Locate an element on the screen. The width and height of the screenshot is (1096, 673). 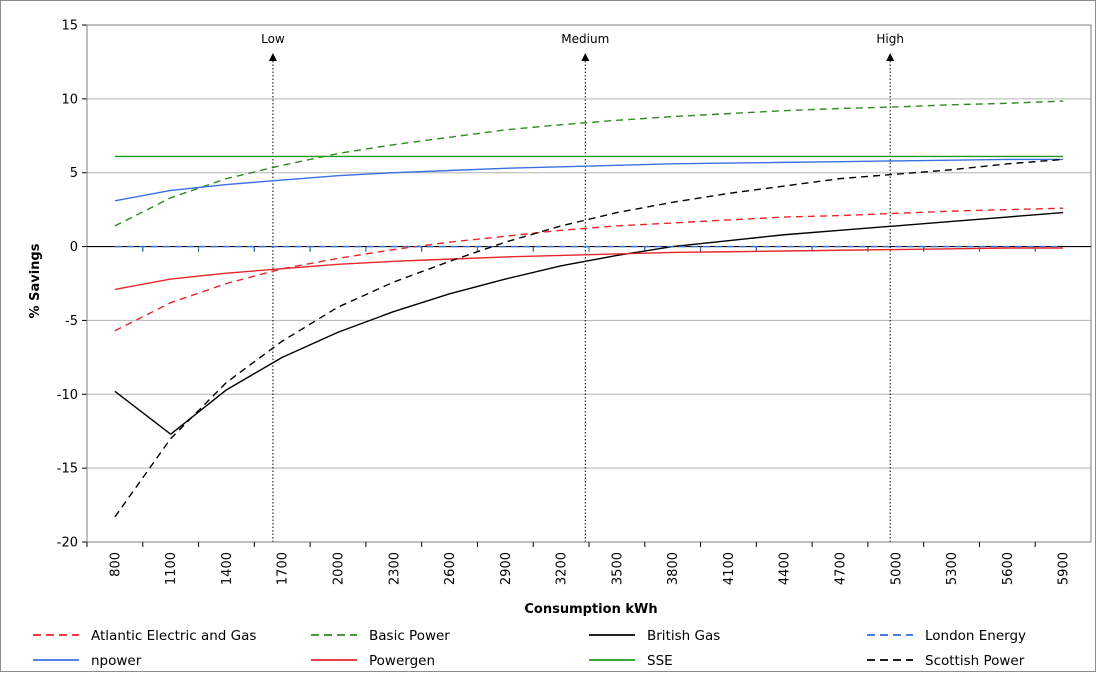
legend-item: London Energy is located at coordinates (946, 636).